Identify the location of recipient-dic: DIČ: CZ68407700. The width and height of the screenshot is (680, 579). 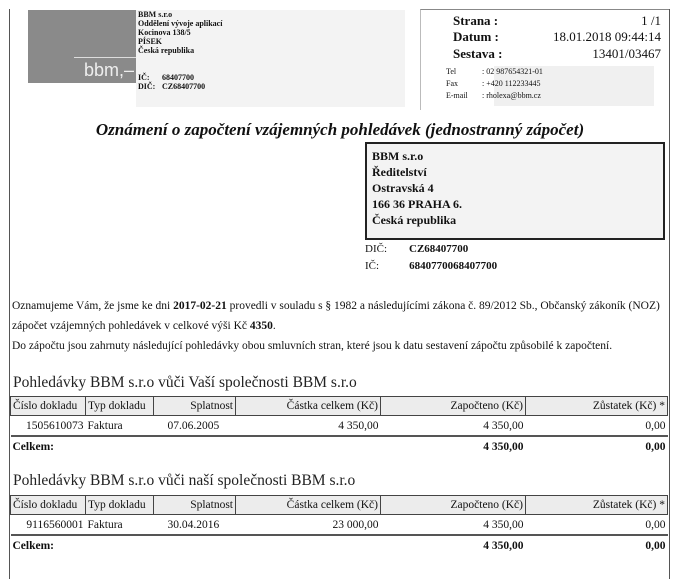
(417, 249).